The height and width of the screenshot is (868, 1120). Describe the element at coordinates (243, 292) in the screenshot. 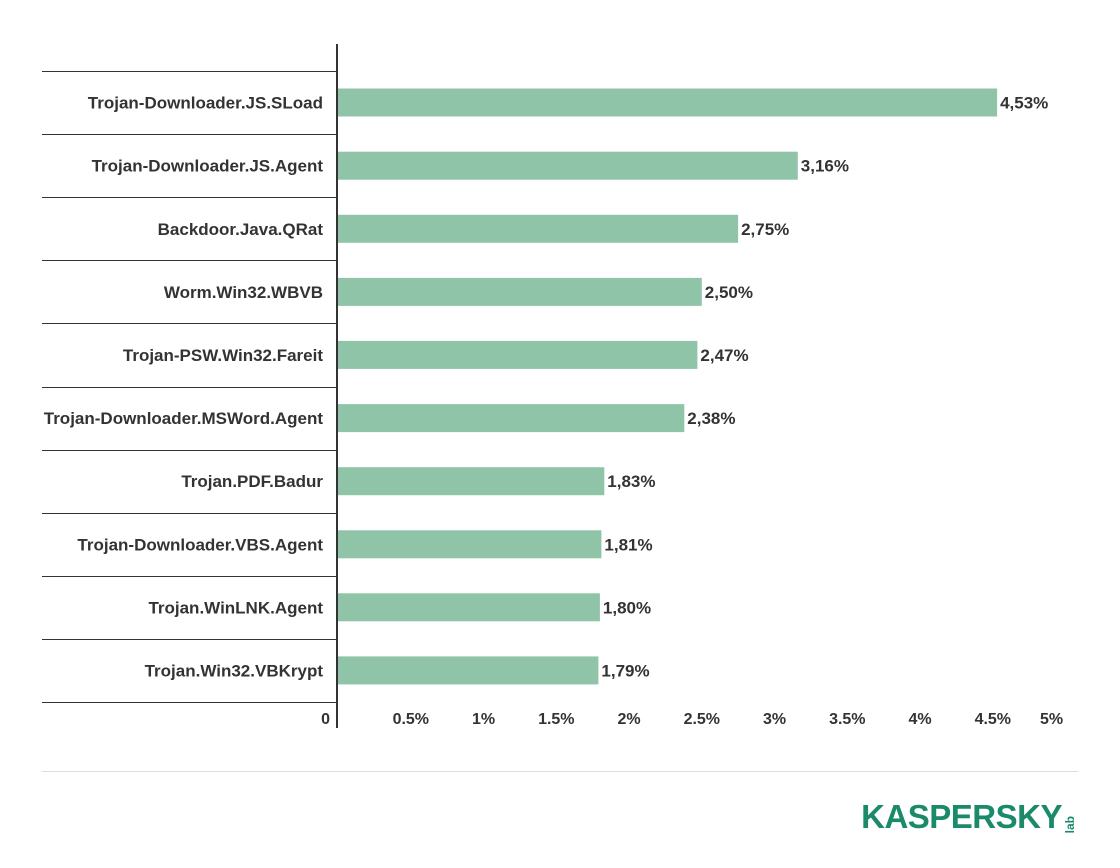

I see `category-label: Worm.Win32.WBVB` at that location.